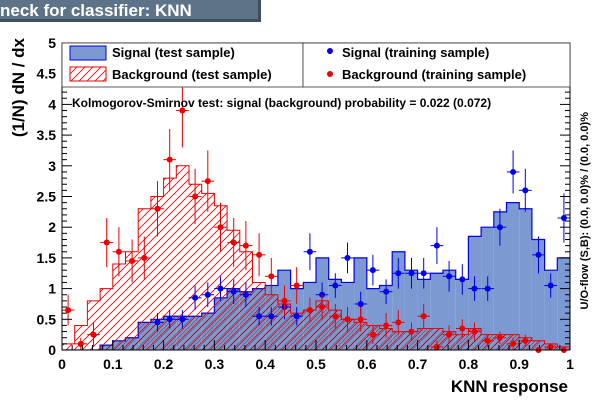  I want to click on x-tick-label: 0.3, so click(215, 364).